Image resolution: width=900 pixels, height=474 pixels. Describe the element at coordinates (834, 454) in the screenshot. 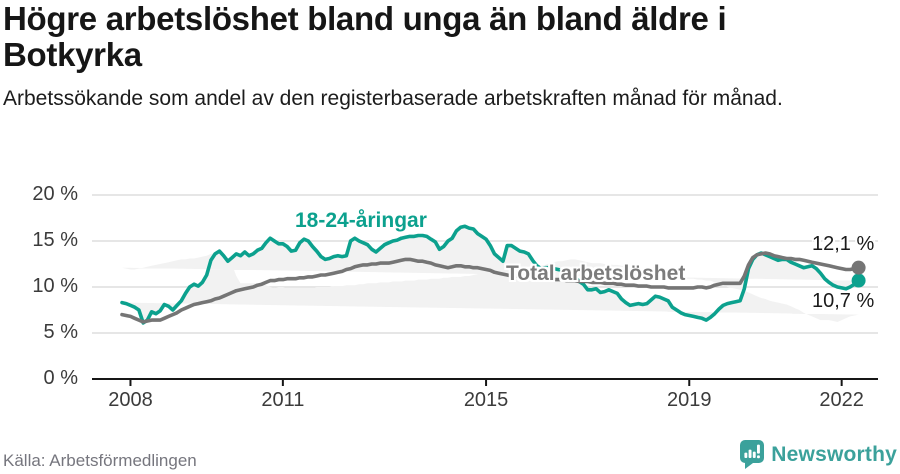

I see `newsworthy-wordmark: Newsworthy` at that location.